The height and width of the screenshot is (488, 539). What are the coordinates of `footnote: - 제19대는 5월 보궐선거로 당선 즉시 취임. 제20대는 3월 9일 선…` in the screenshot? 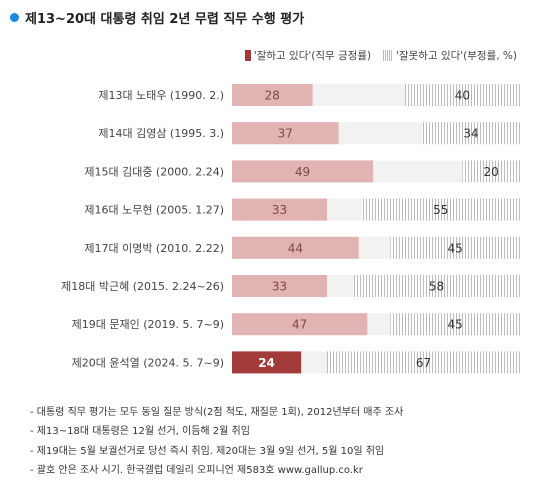 It's located at (207, 451).